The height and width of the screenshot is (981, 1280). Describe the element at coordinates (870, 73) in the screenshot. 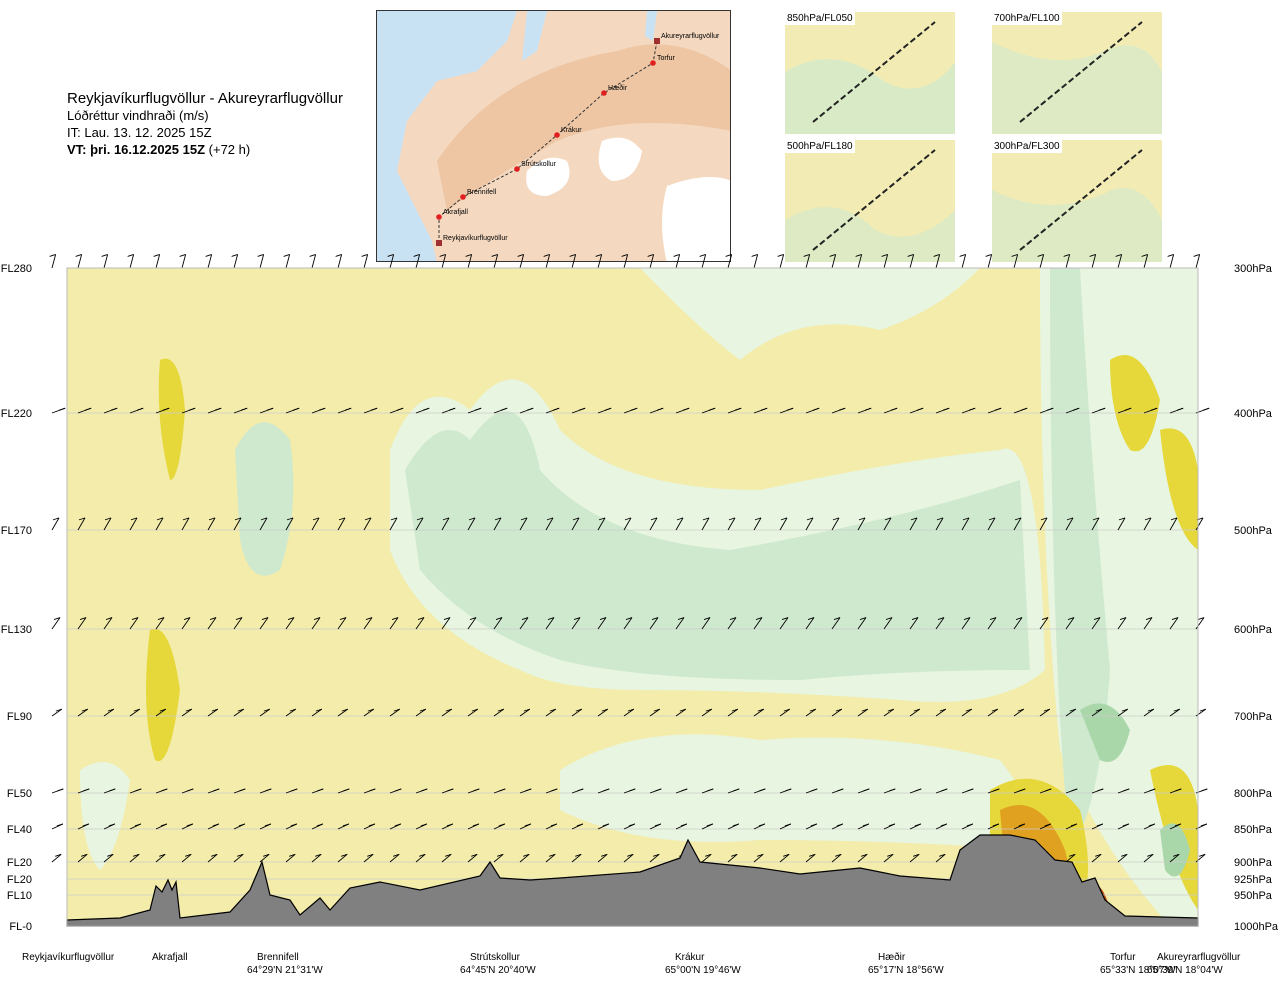

I see `thumb-850: 850hPa/FL050` at that location.